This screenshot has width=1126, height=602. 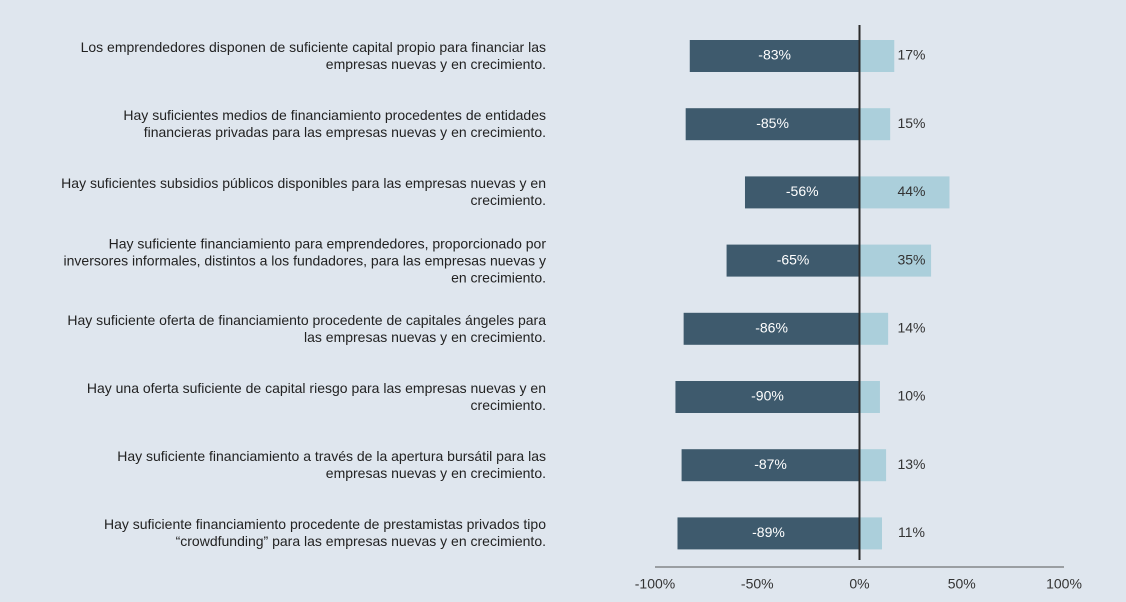 What do you see at coordinates (757, 584) in the screenshot?
I see `x-tick-label: -50%` at bounding box center [757, 584].